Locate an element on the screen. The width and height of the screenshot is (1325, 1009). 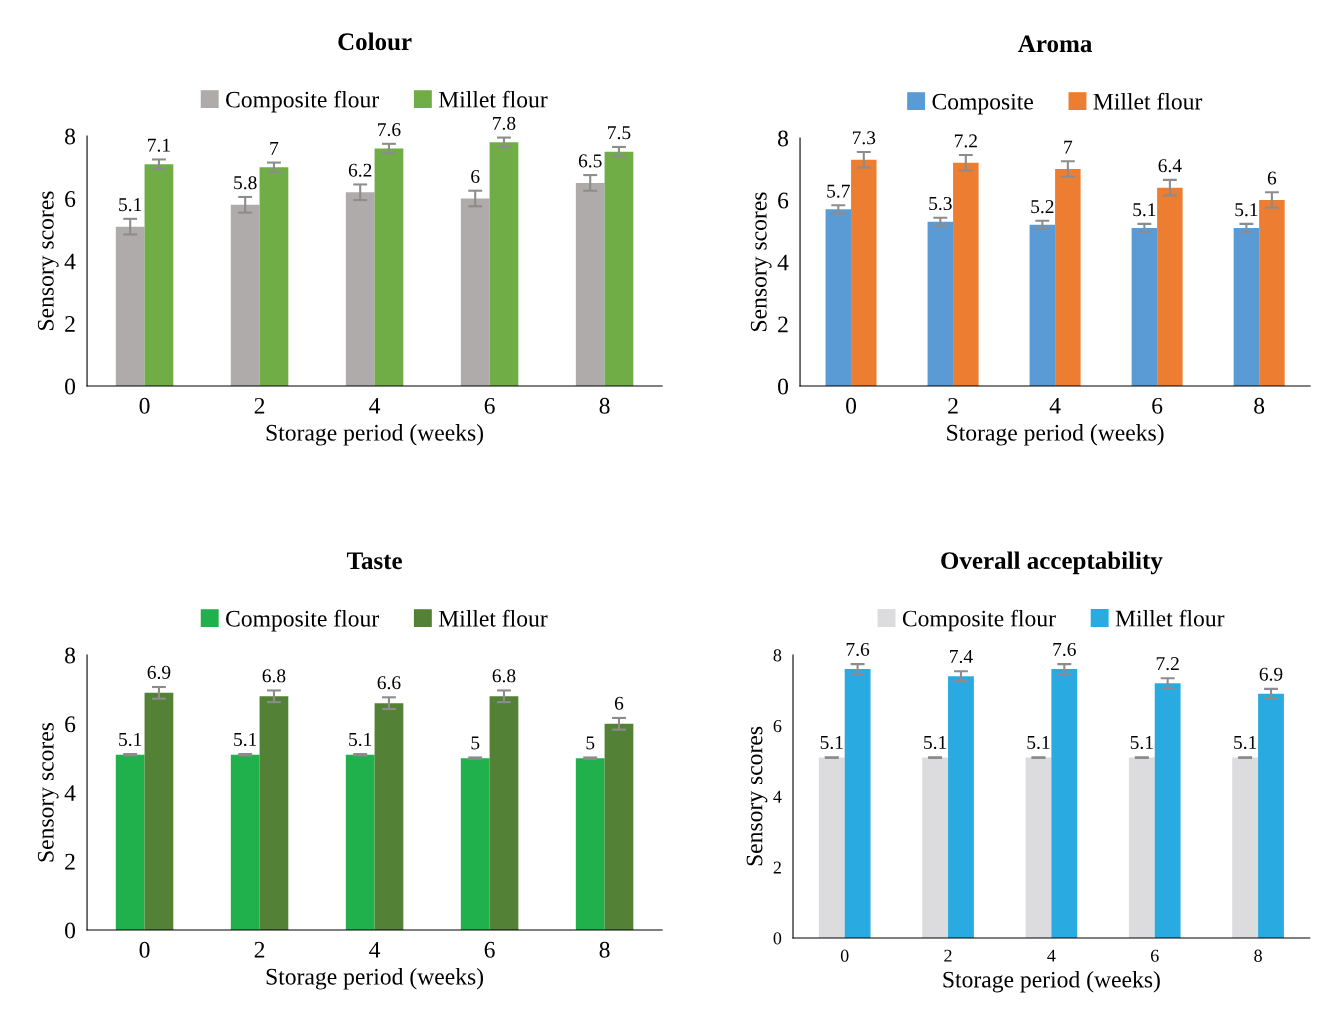
chart-title: Overall acceptability is located at coordinates (1052, 563).